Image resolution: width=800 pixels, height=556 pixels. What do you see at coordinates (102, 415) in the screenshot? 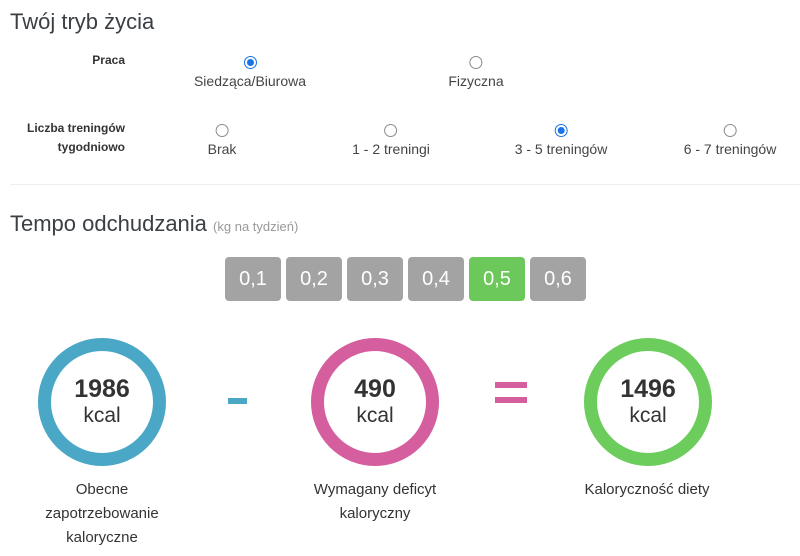
I see `current-demand-unit: kcal` at bounding box center [102, 415].